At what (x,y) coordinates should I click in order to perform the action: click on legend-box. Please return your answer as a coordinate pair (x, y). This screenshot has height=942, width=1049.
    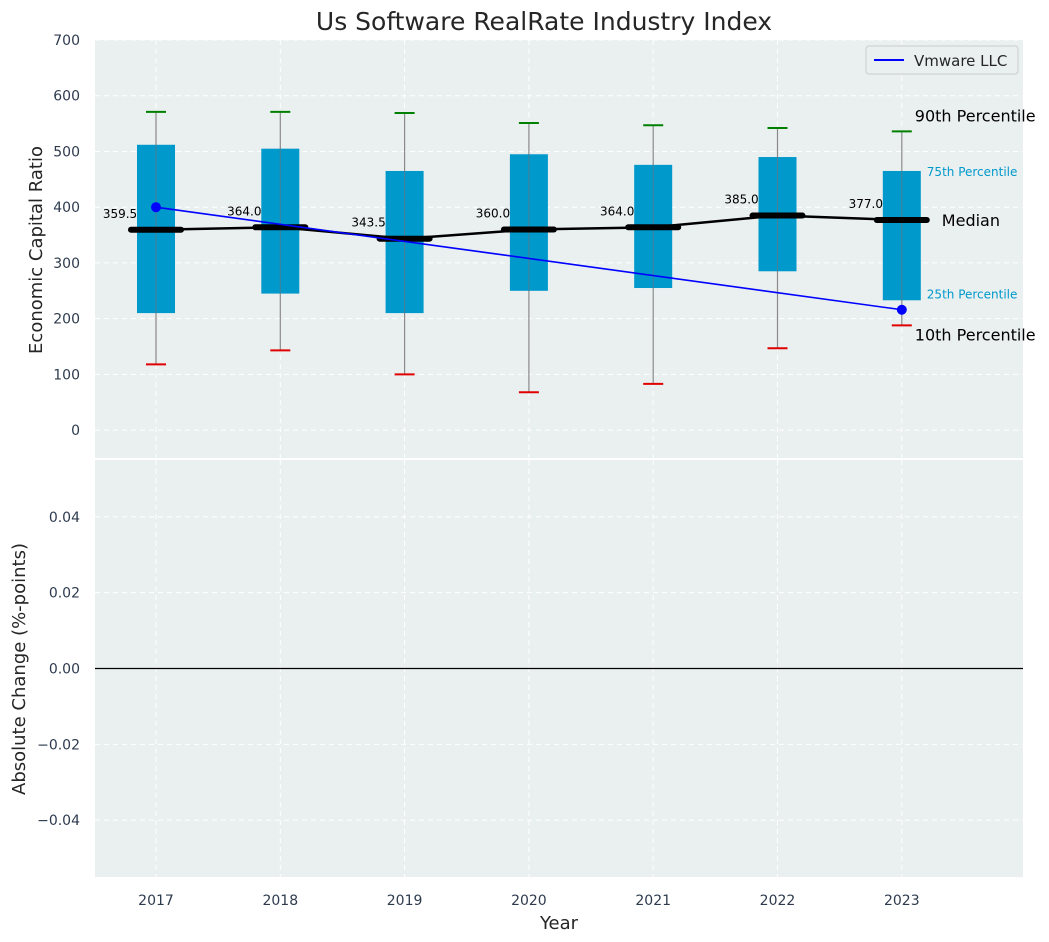
    Looking at the image, I should click on (942, 60).